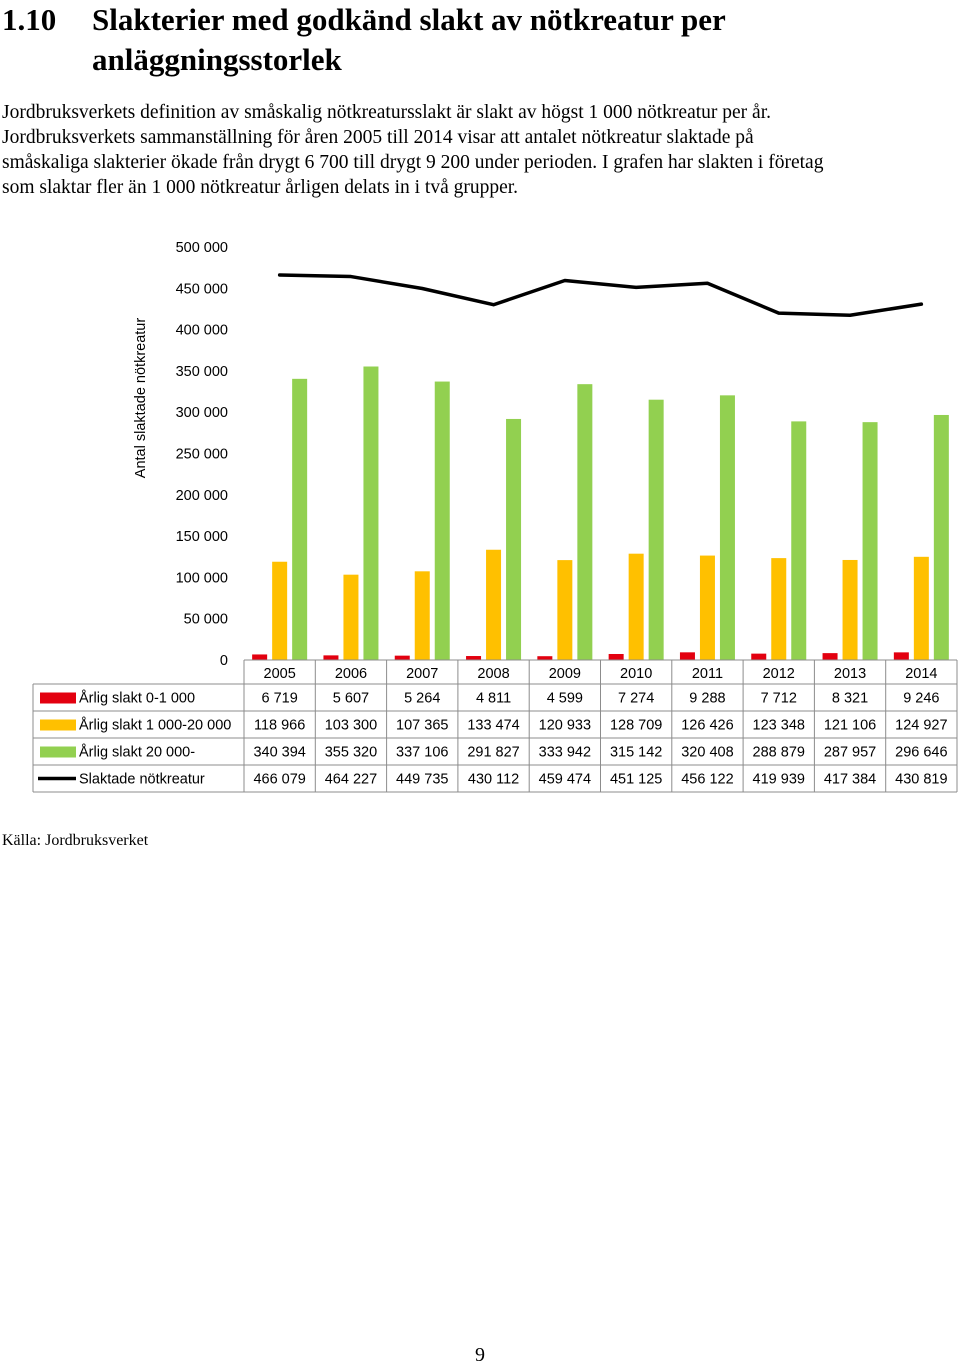 Image resolution: width=960 pixels, height=1368 pixels. Describe the element at coordinates (202, 331) in the screenshot. I see `y-tick-label: 400 000` at that location.